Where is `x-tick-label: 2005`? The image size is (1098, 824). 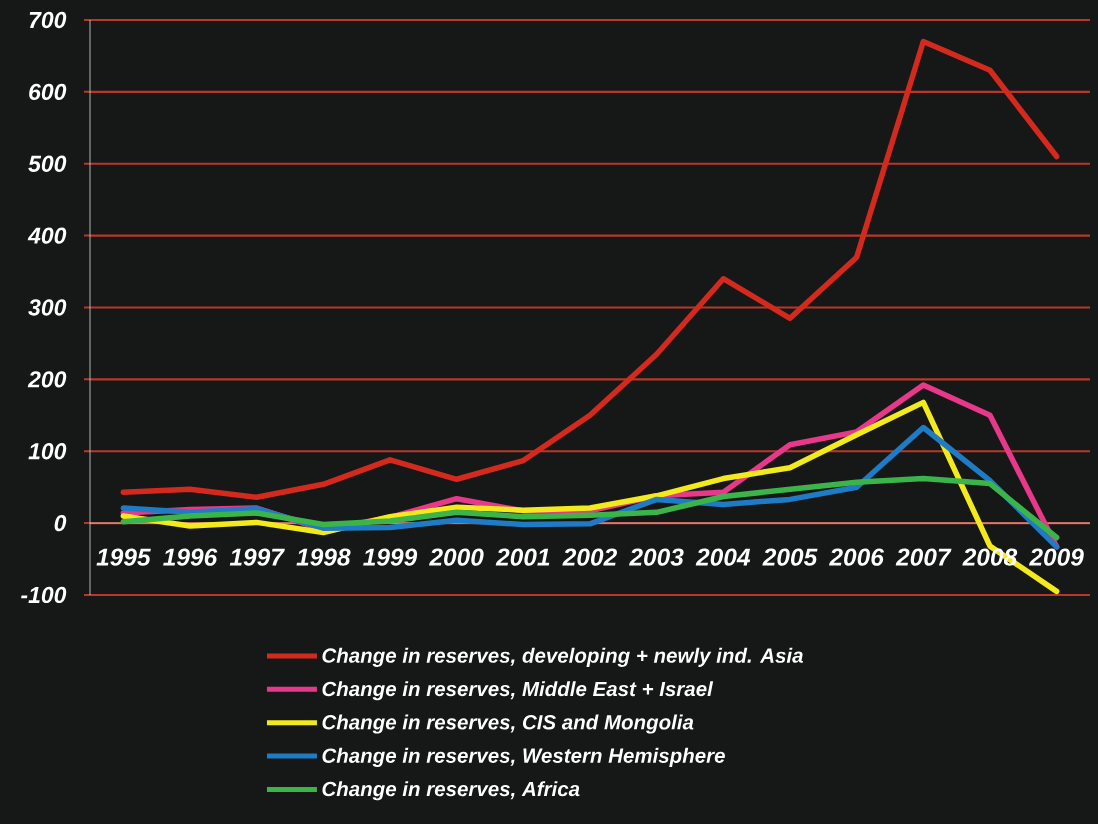
x-tick-label: 2005 is located at coordinates (790, 557).